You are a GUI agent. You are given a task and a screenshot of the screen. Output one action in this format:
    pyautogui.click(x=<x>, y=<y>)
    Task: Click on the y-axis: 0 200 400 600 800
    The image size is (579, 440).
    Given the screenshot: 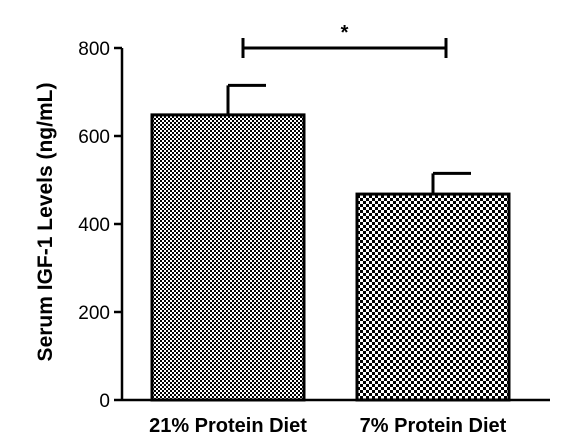 What is the action you would take?
    pyautogui.click(x=101, y=225)
    